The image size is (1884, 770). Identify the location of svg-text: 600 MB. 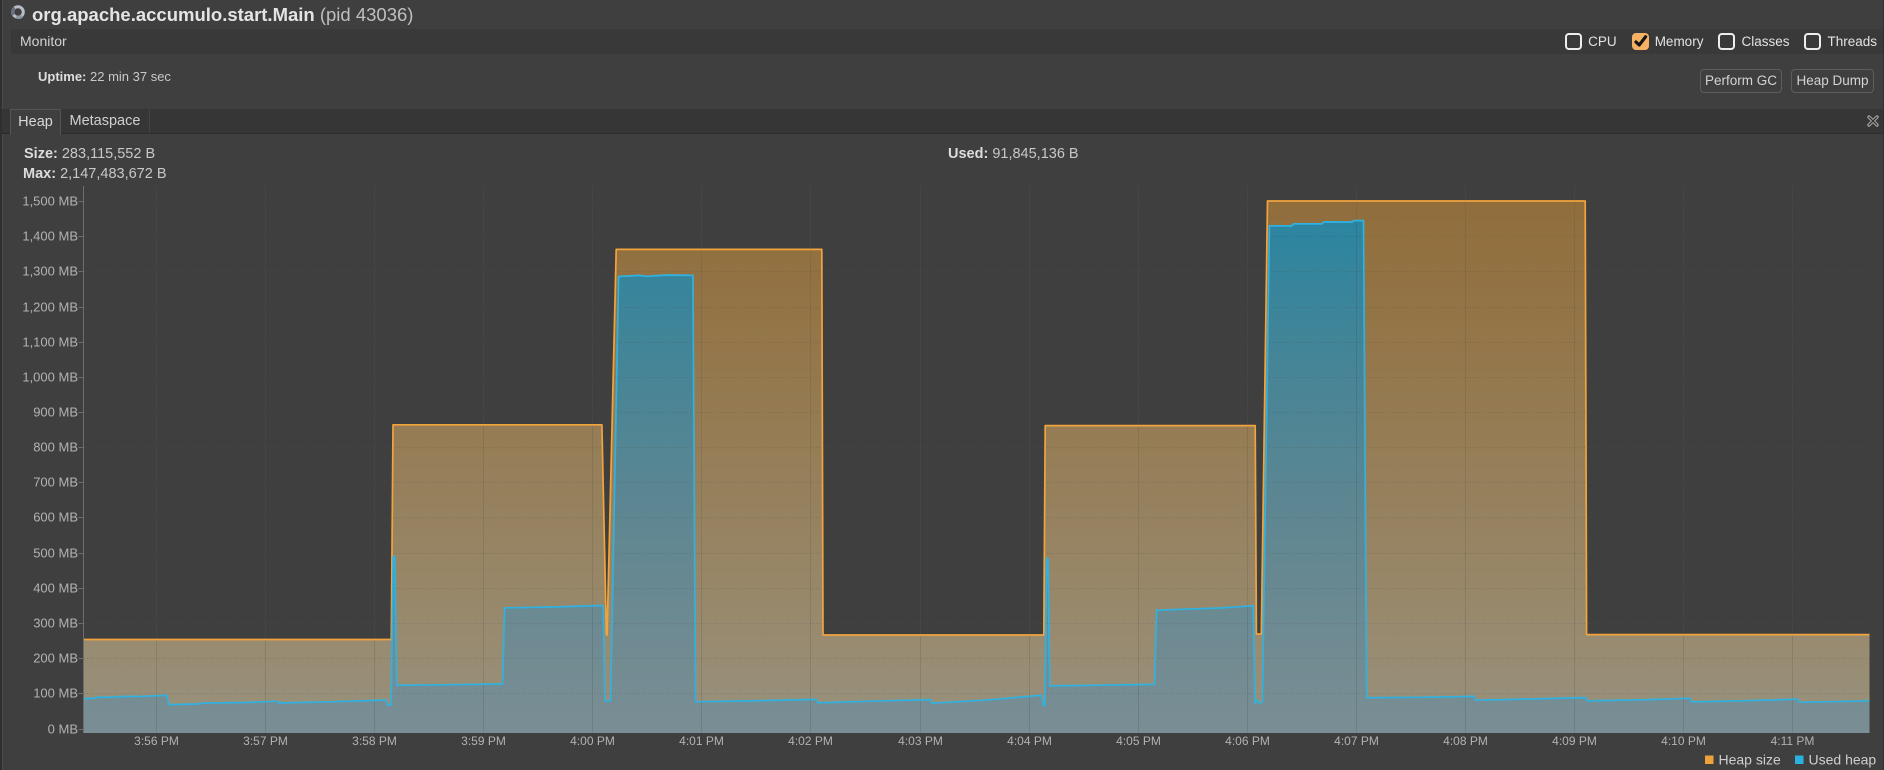
(55, 517).